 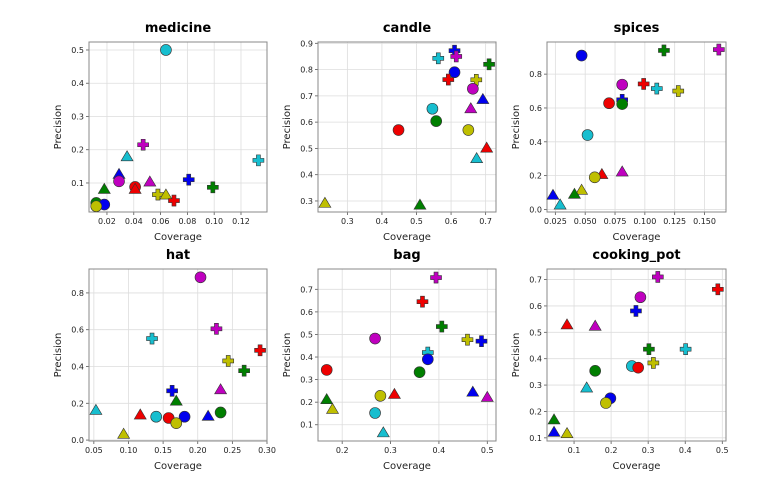 I want to click on subplot-title: bag, so click(x=406, y=255).